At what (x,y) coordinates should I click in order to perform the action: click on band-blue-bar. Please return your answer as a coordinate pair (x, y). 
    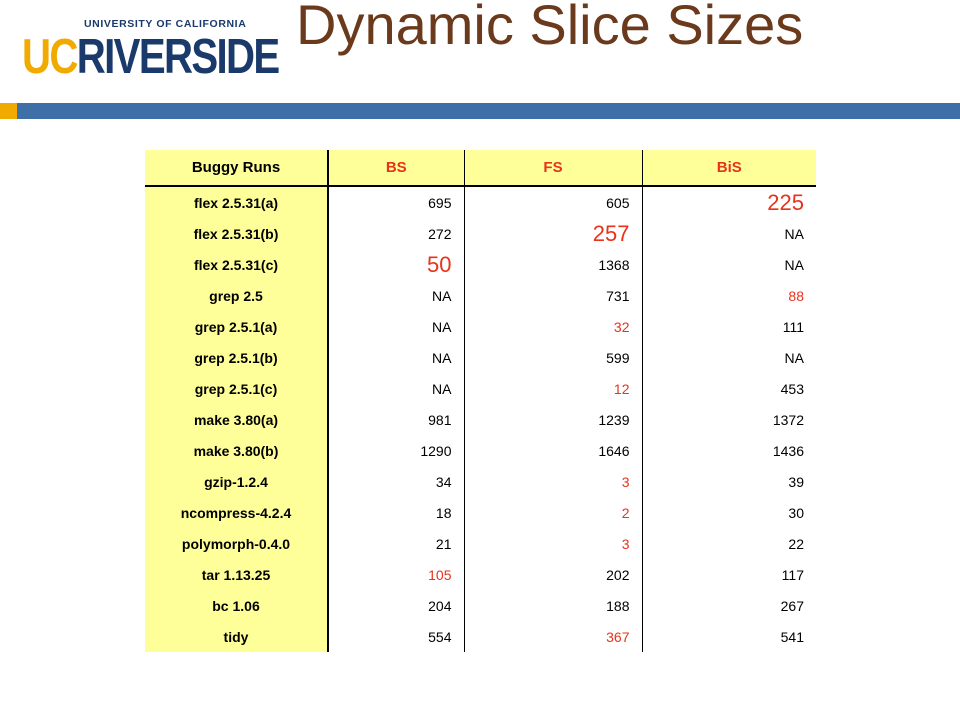
    Looking at the image, I should click on (488, 111).